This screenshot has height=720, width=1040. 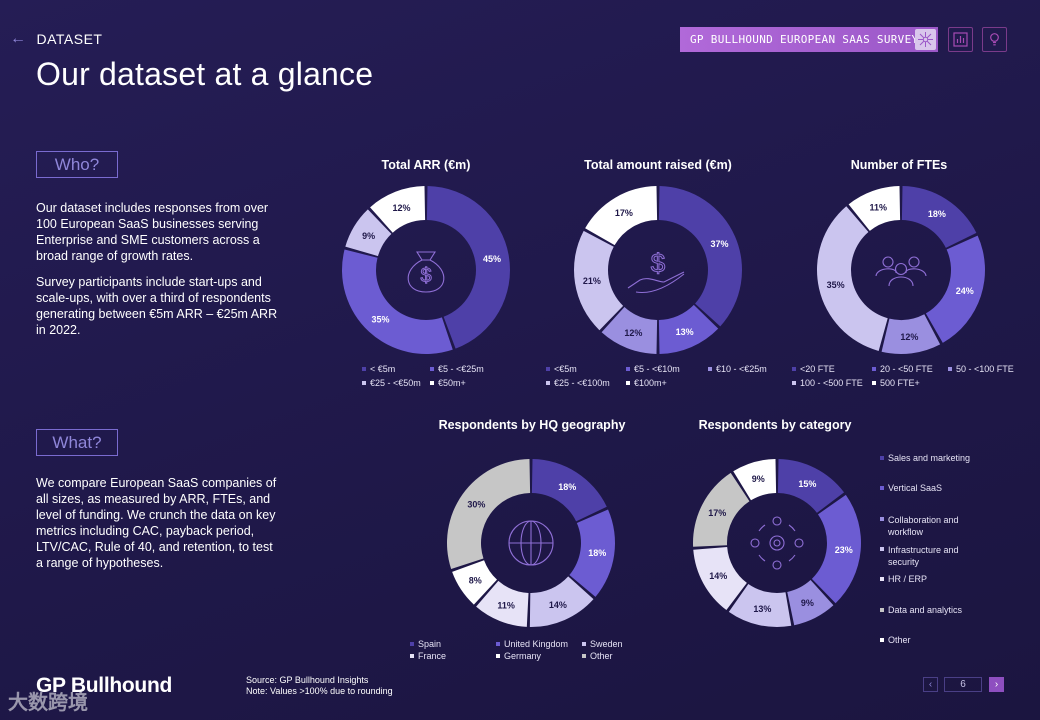 What do you see at coordinates (777, 543) in the screenshot?
I see `donut-chart-category: 15% 23% 9% 13% 14% 17% 9%` at bounding box center [777, 543].